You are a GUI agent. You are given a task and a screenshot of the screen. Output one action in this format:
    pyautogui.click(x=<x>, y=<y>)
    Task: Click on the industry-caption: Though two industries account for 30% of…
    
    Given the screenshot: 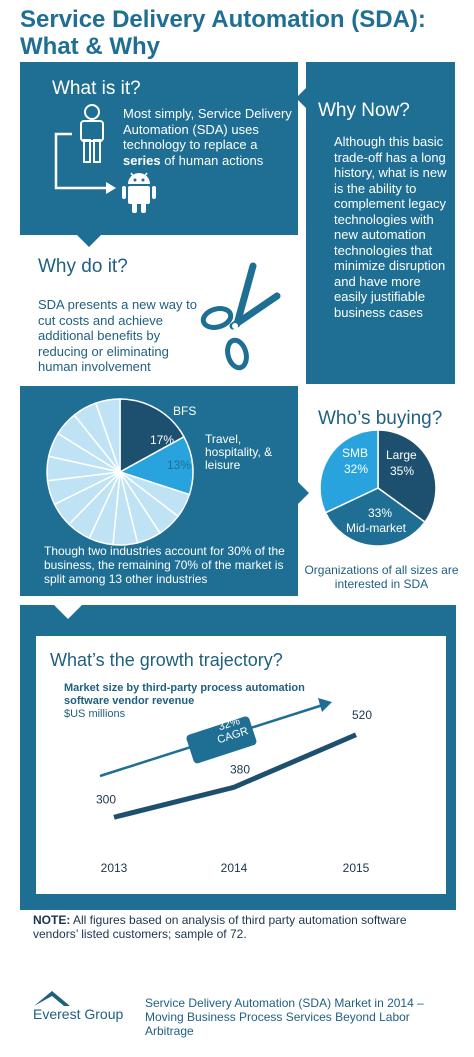 What is the action you would take?
    pyautogui.click(x=164, y=565)
    